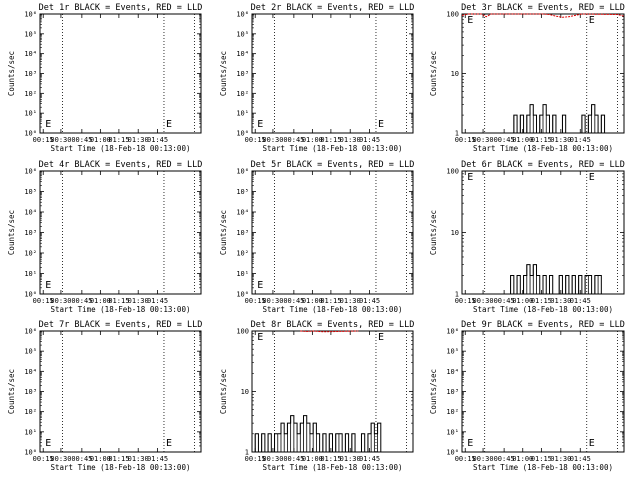  What do you see at coordinates (333, 8) in the screenshot?
I see `panel-title: Det 2r BLACK = Events, RED = LLD` at bounding box center [333, 8].